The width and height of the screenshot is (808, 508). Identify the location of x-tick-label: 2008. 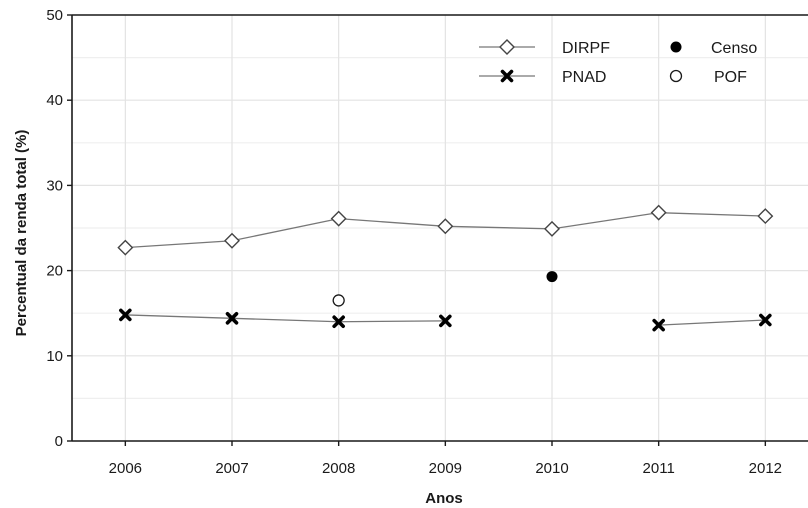
(338, 468).